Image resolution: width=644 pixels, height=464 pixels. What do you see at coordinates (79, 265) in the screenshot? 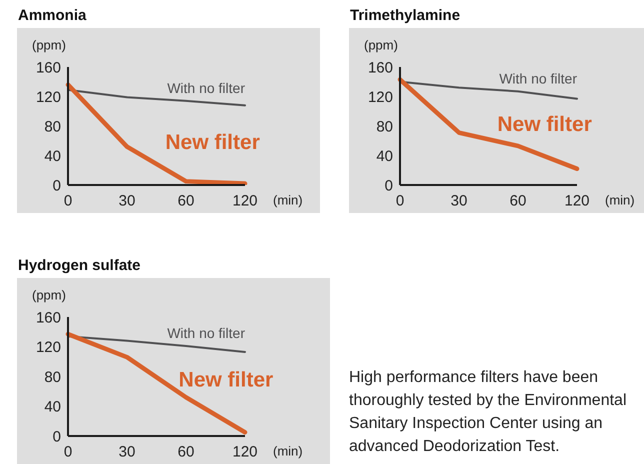
I see `chart-title: Hydrogen sulfate` at bounding box center [79, 265].